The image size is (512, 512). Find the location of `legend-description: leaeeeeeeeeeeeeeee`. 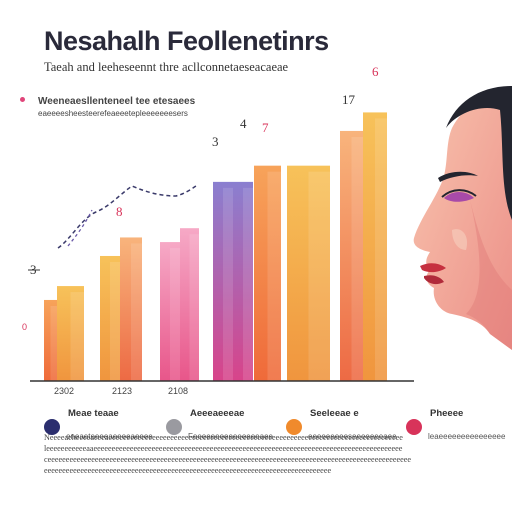

legend-description: leaeeeeeeeeeeeeeee is located at coordinates (467, 436).